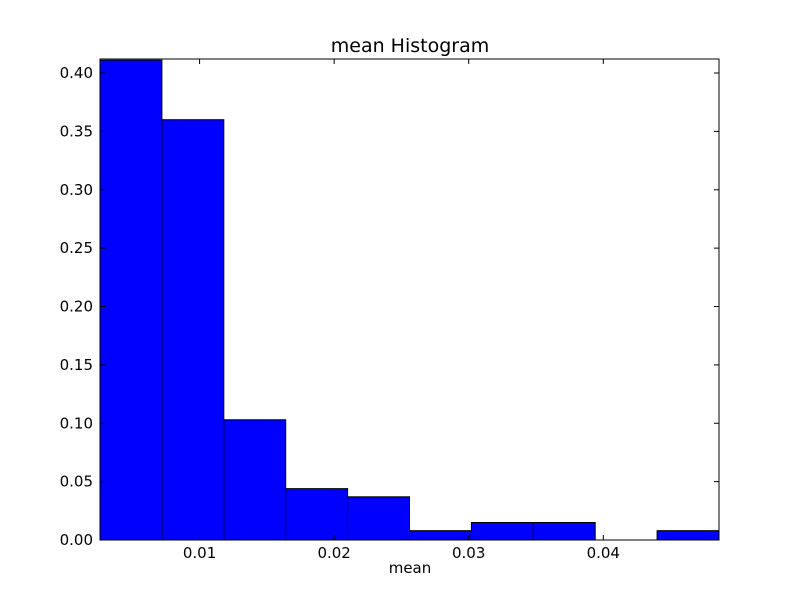  I want to click on y-tick-label-7: 0.35, so click(76, 131).